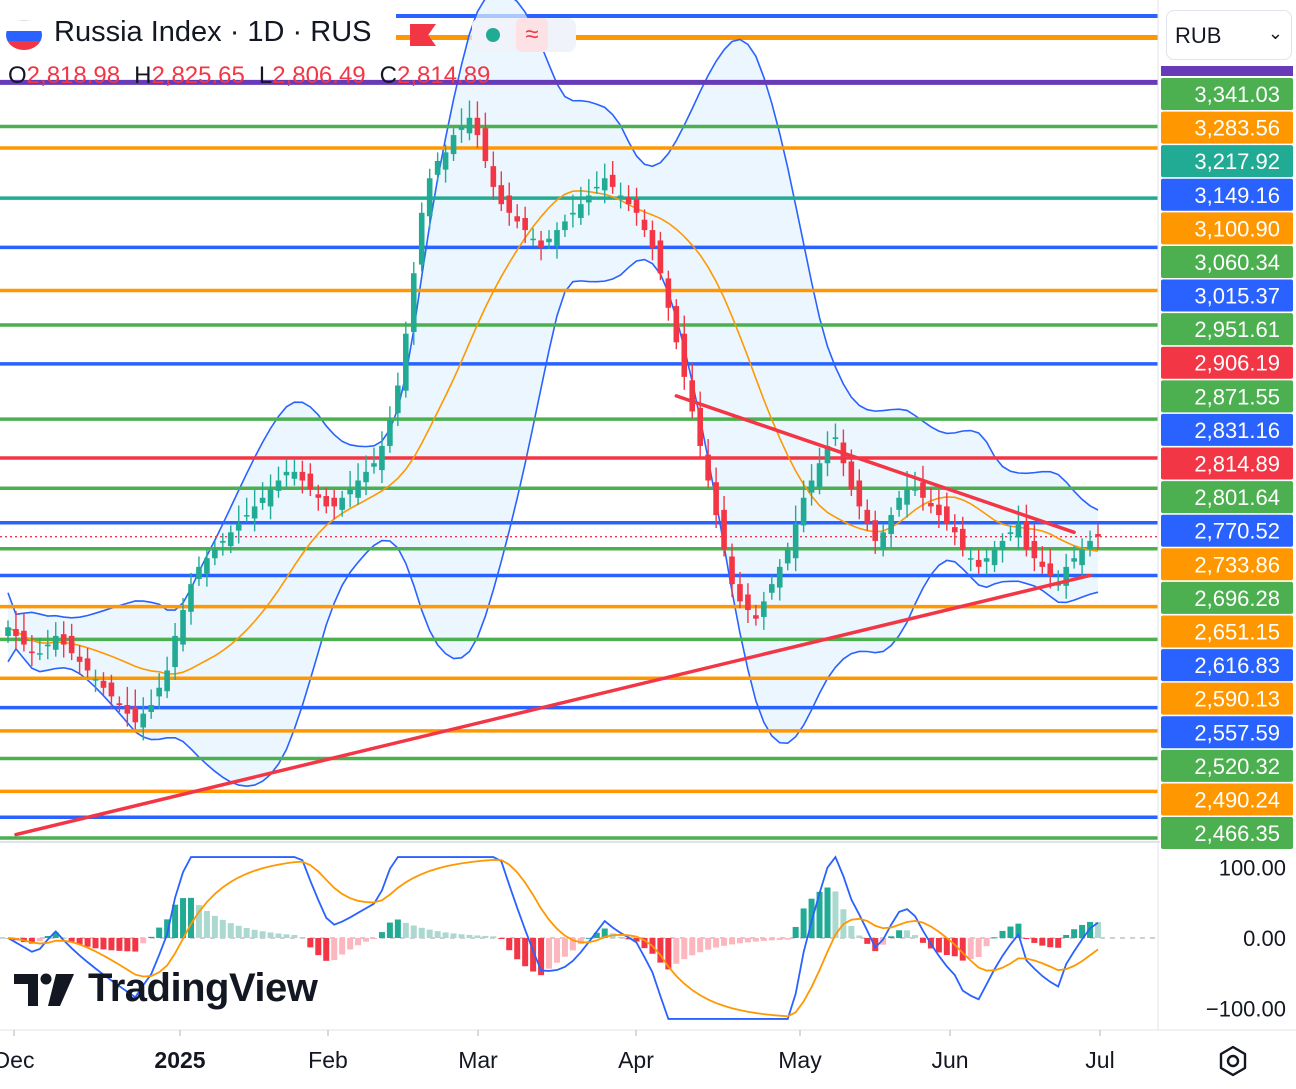 The image size is (1296, 1089). Describe the element at coordinates (17, 1060) in the screenshot. I see `time-tick-label: Dec` at that location.